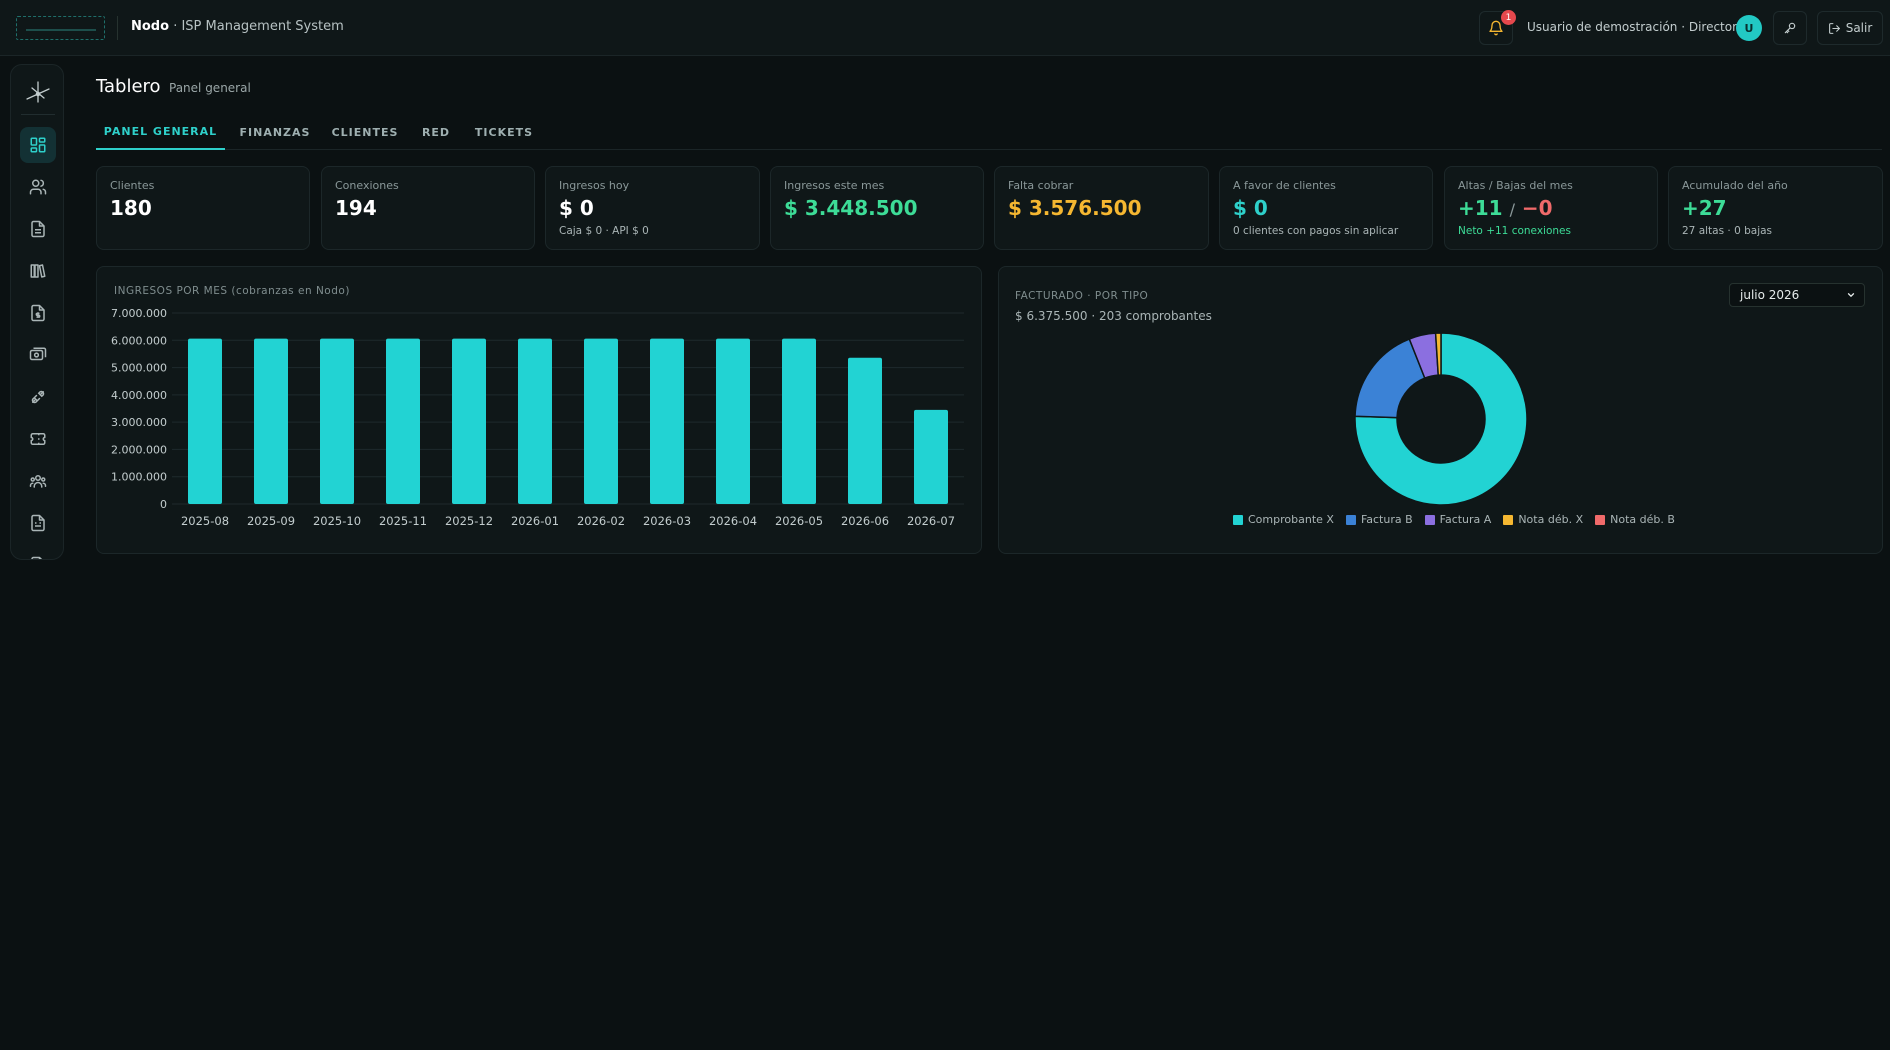  I want to click on page-subtitle: Panel general, so click(210, 88).